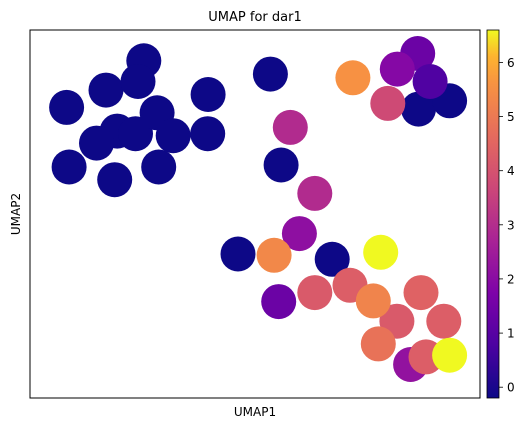  Describe the element at coordinates (511, 225) in the screenshot. I see `colorbar-tick-label: 3` at that location.